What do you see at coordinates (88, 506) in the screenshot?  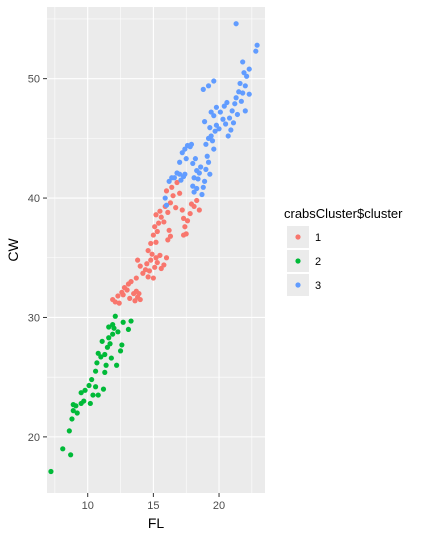 I see `x-tick-label: 10` at bounding box center [88, 506].